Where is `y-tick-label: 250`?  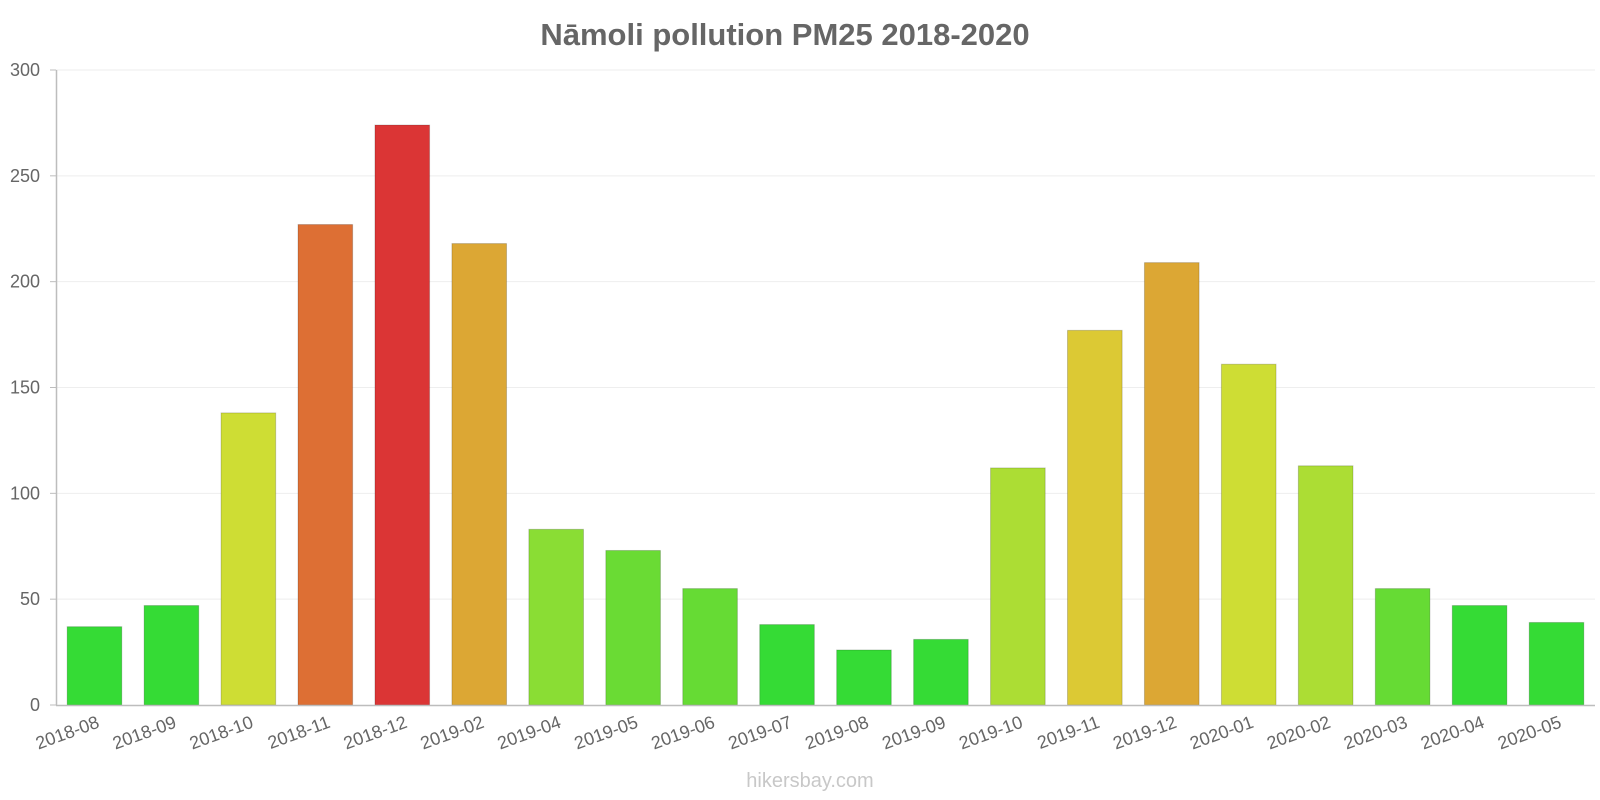 y-tick-label: 250 is located at coordinates (25, 176).